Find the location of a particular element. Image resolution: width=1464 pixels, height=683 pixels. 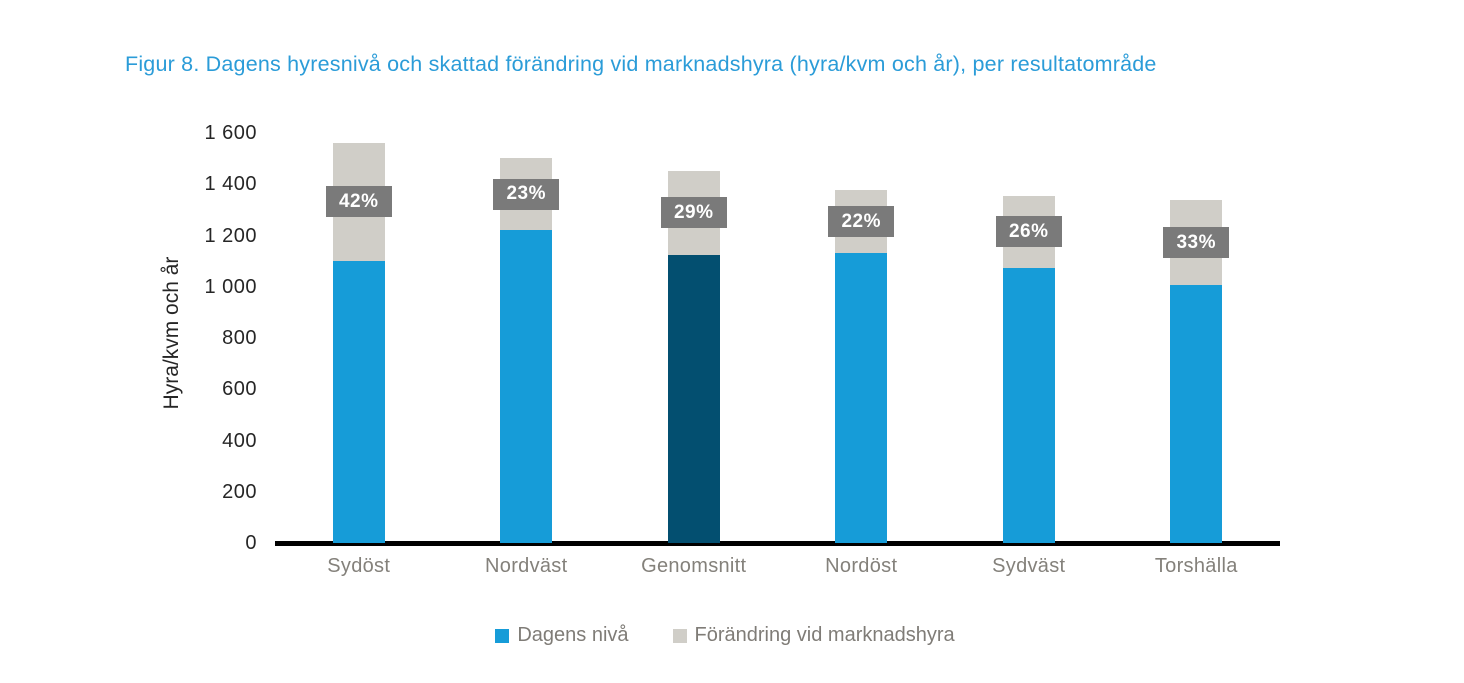

x-category-label-Torshälla: Torshälla is located at coordinates (1196, 566).